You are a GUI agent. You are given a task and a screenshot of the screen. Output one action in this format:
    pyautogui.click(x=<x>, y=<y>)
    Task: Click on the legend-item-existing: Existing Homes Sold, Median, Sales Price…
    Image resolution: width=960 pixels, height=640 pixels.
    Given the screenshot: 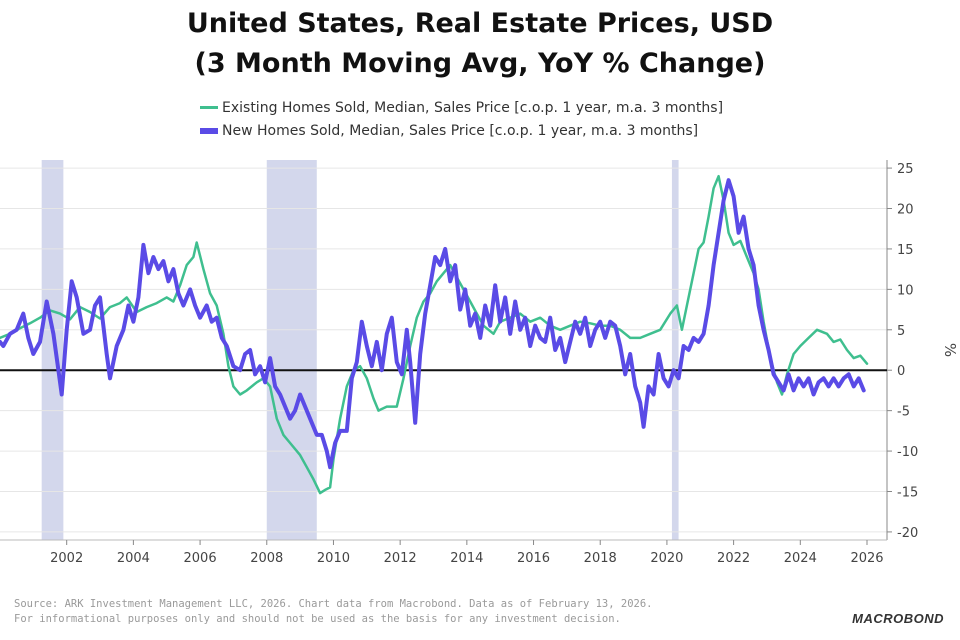 What is the action you would take?
    pyautogui.click(x=461, y=107)
    